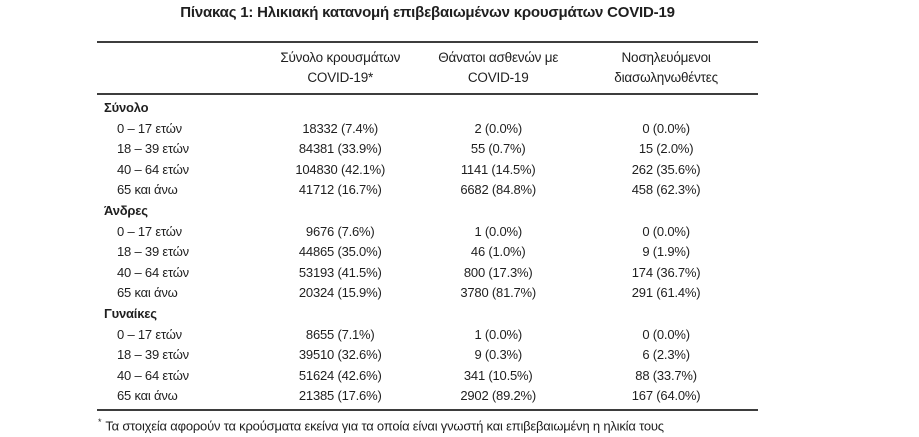 This screenshot has height=437, width=919. What do you see at coordinates (498, 57) in the screenshot?
I see `column-header-line1: Θάνατοι ασθενών με` at bounding box center [498, 57].